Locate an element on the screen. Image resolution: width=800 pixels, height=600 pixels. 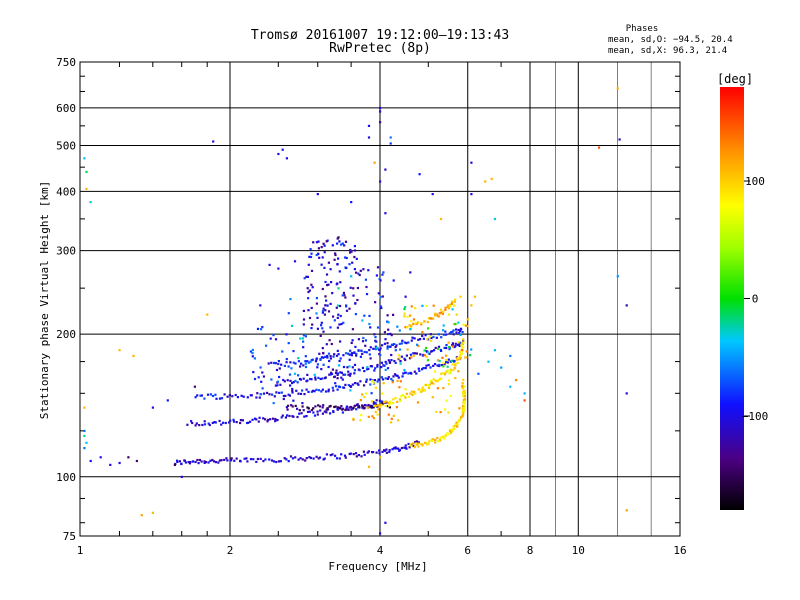
chart-subtitle: RwPretec (8p) is located at coordinates (380, 48).